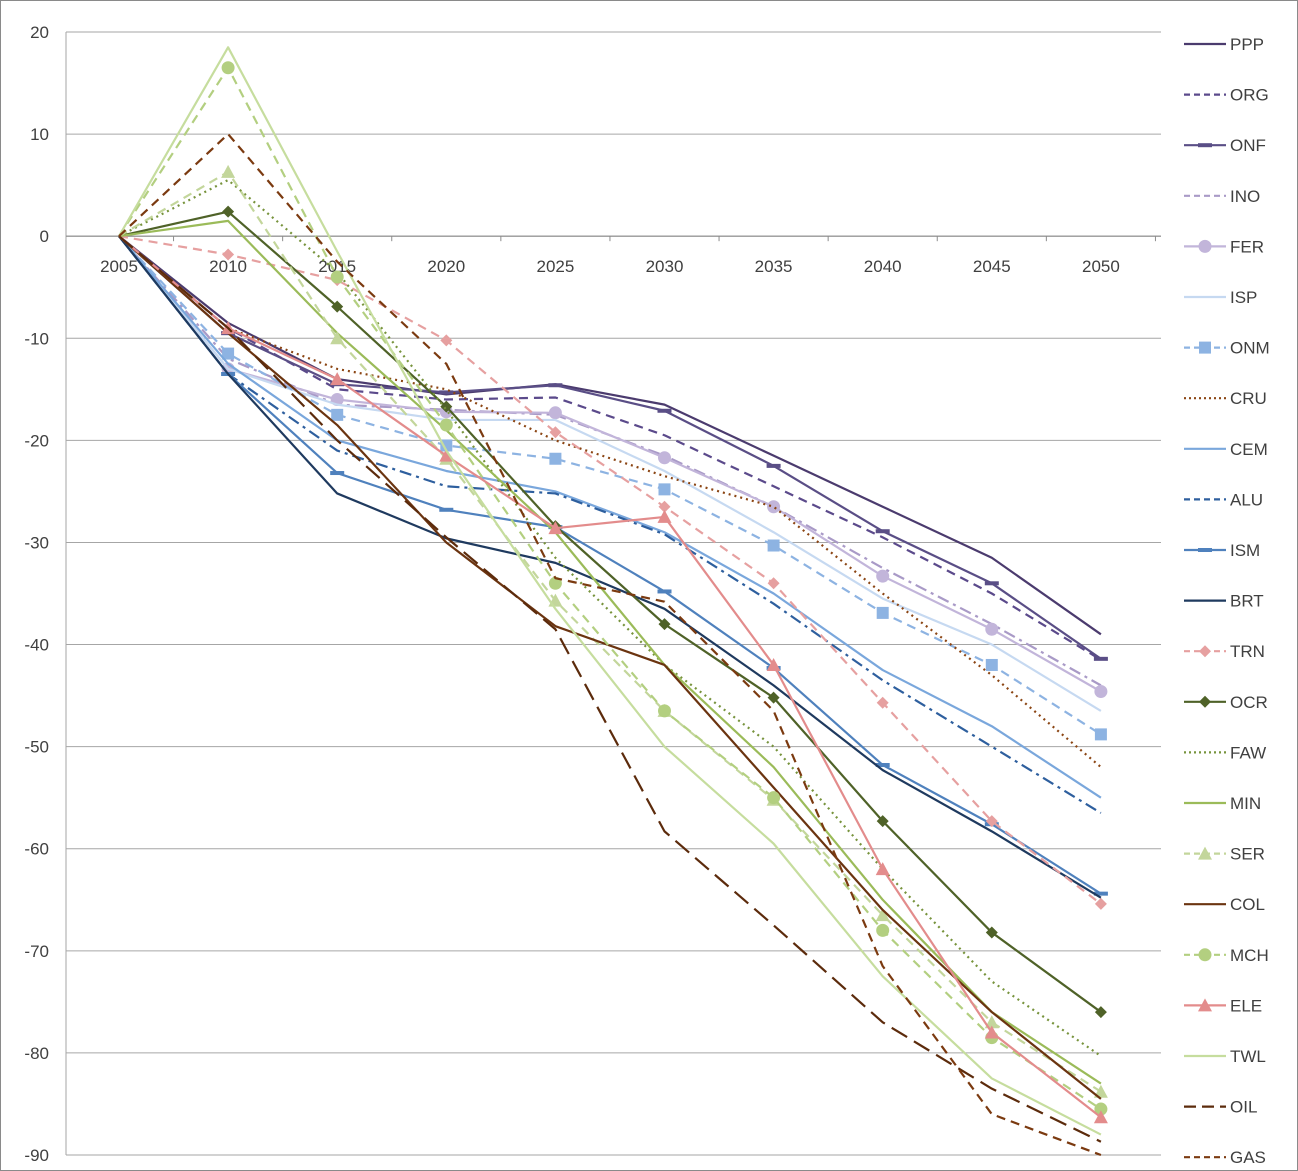  What do you see at coordinates (119, 266) in the screenshot?
I see `x-tick-label: 2005` at bounding box center [119, 266].